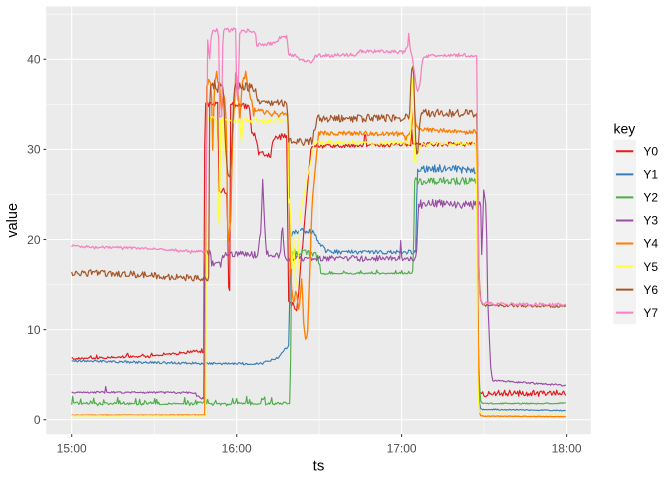 This screenshot has width=672, height=485. Describe the element at coordinates (37, 420) in the screenshot. I see `svg-text: 0` at that location.